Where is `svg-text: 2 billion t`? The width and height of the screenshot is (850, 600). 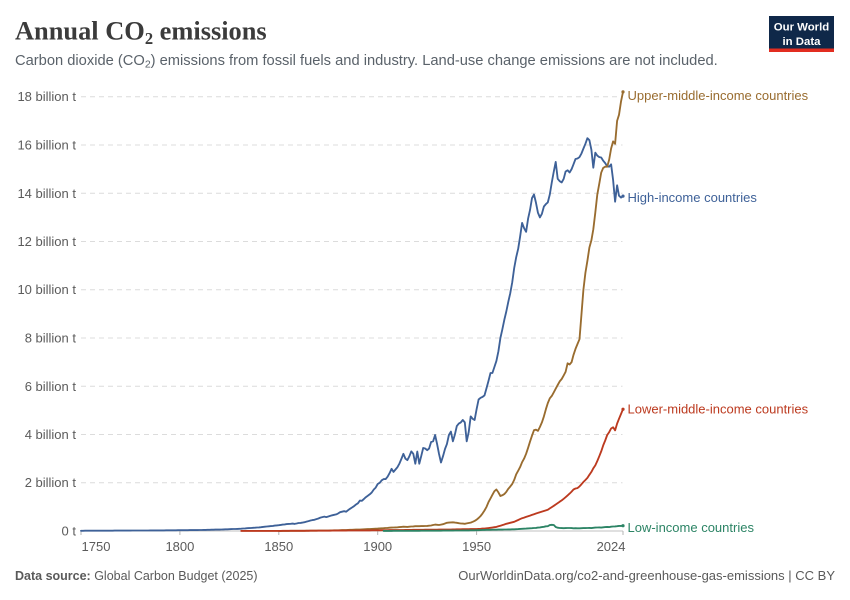 svg-text: 2 billion t is located at coordinates (51, 482).